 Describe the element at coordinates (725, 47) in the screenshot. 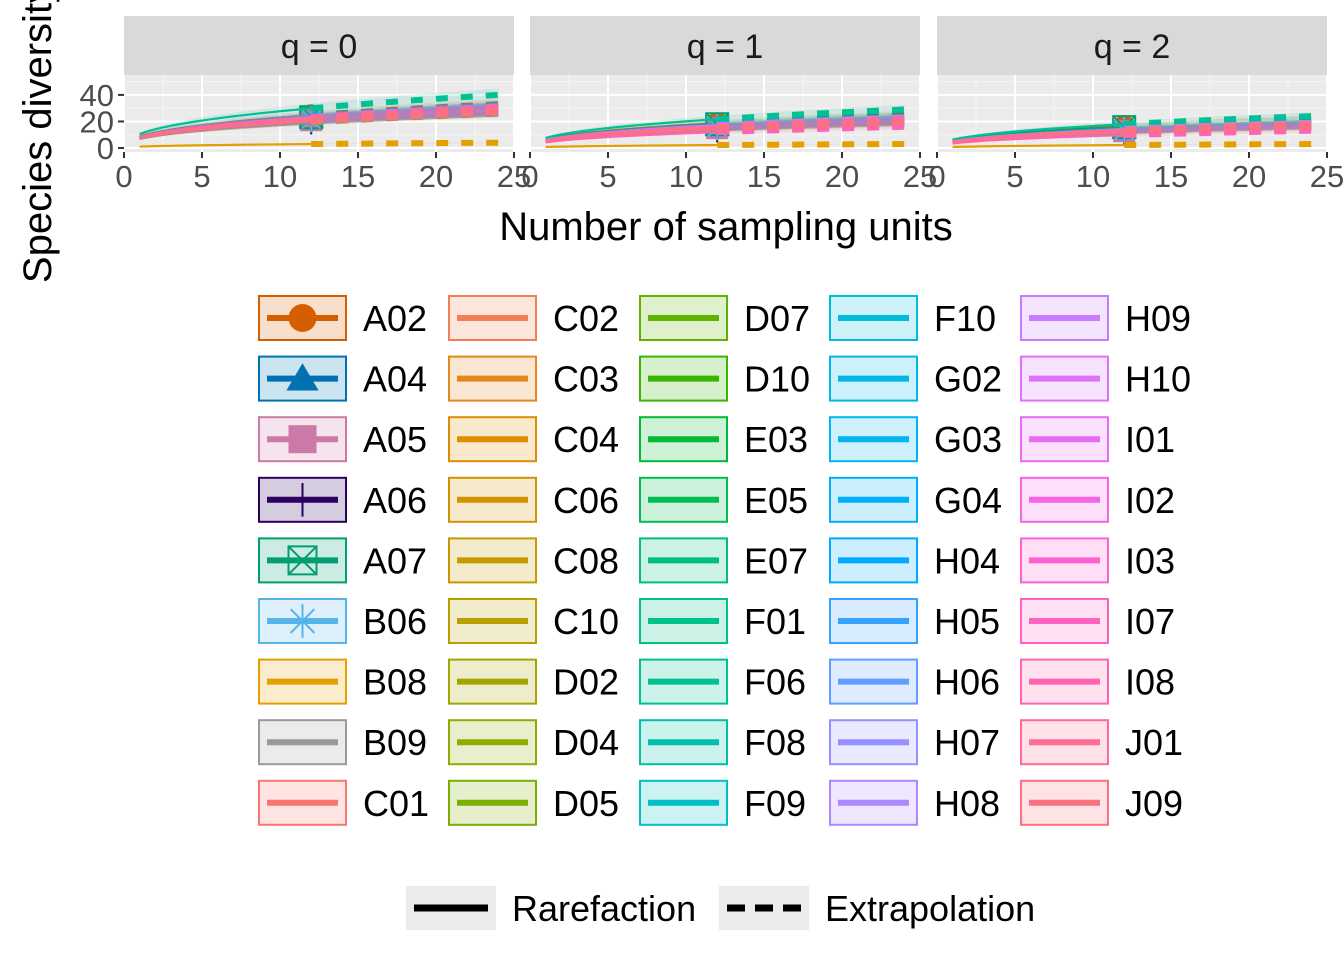

I see `facet-label: q = 1` at that location.